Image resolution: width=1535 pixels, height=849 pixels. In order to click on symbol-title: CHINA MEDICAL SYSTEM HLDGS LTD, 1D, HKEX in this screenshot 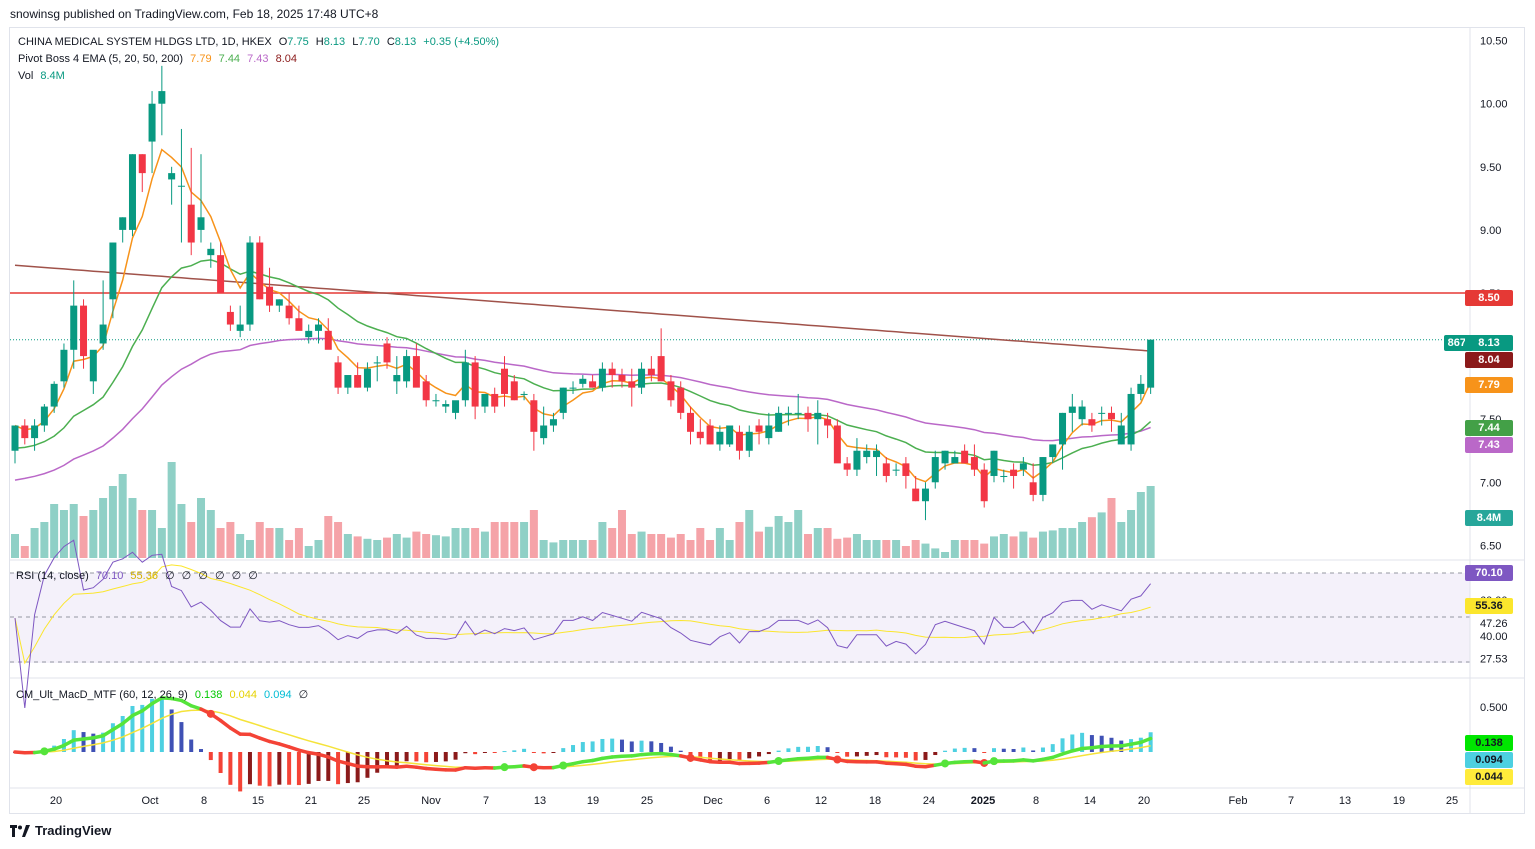, I will do `click(145, 42)`.